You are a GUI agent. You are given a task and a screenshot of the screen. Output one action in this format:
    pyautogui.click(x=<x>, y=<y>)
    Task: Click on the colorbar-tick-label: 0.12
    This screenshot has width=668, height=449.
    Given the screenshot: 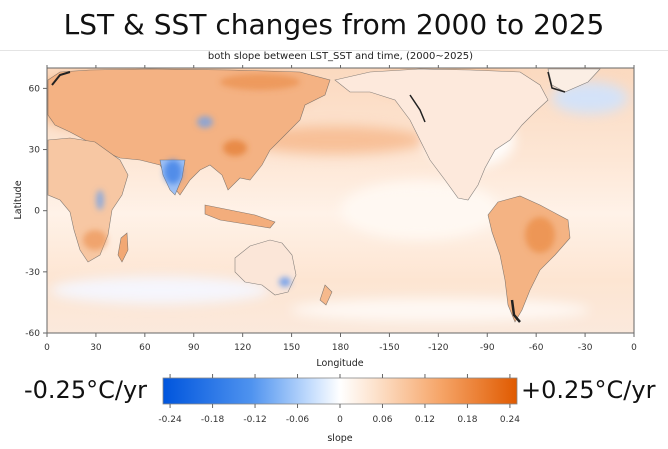 What is the action you would take?
    pyautogui.click(x=425, y=420)
    